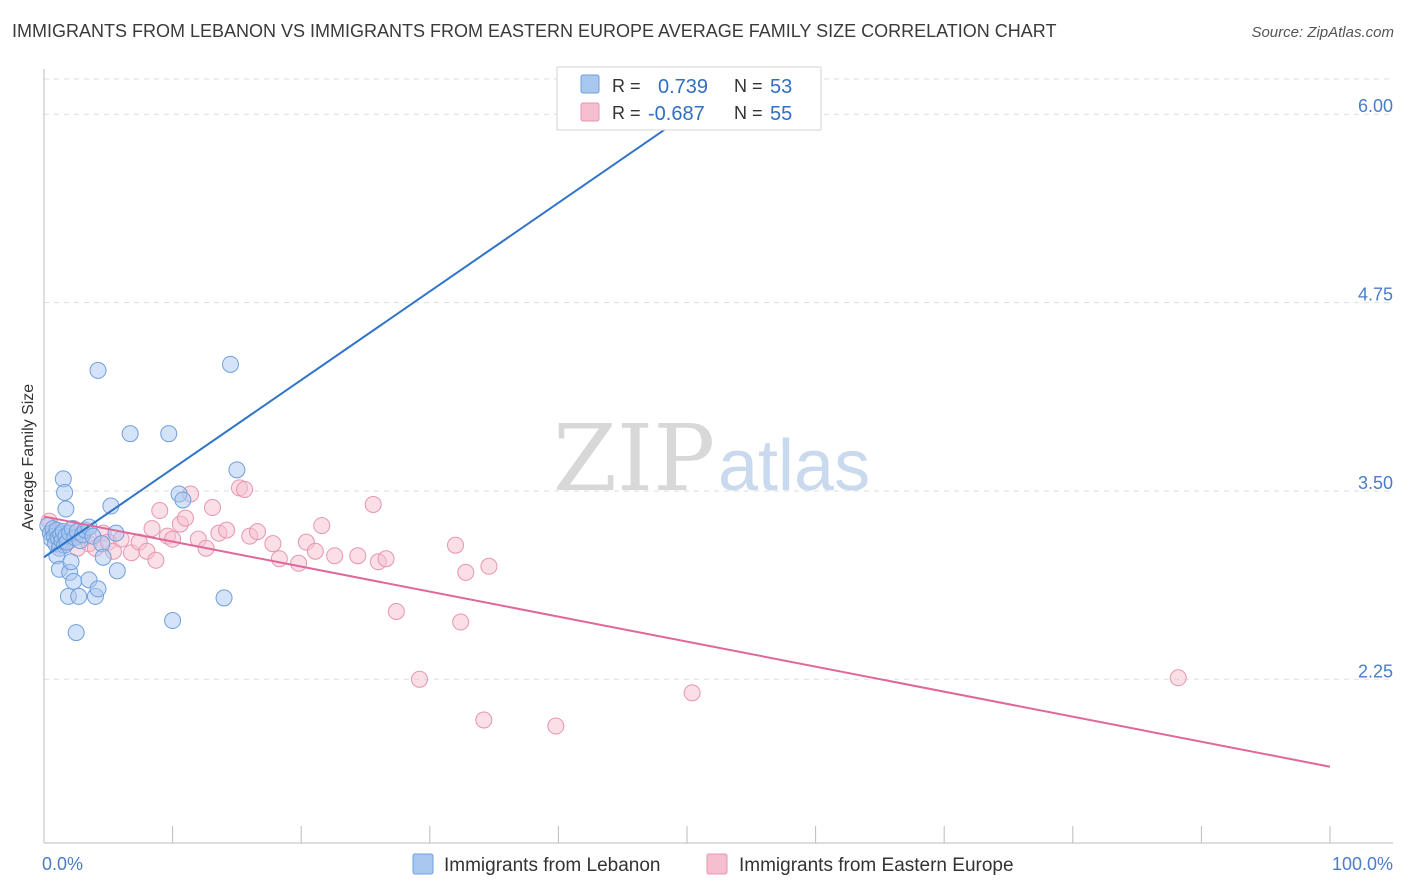  What do you see at coordinates (1362, 864) in the screenshot?
I see `x-tick-label-1: 100.0%` at bounding box center [1362, 864].